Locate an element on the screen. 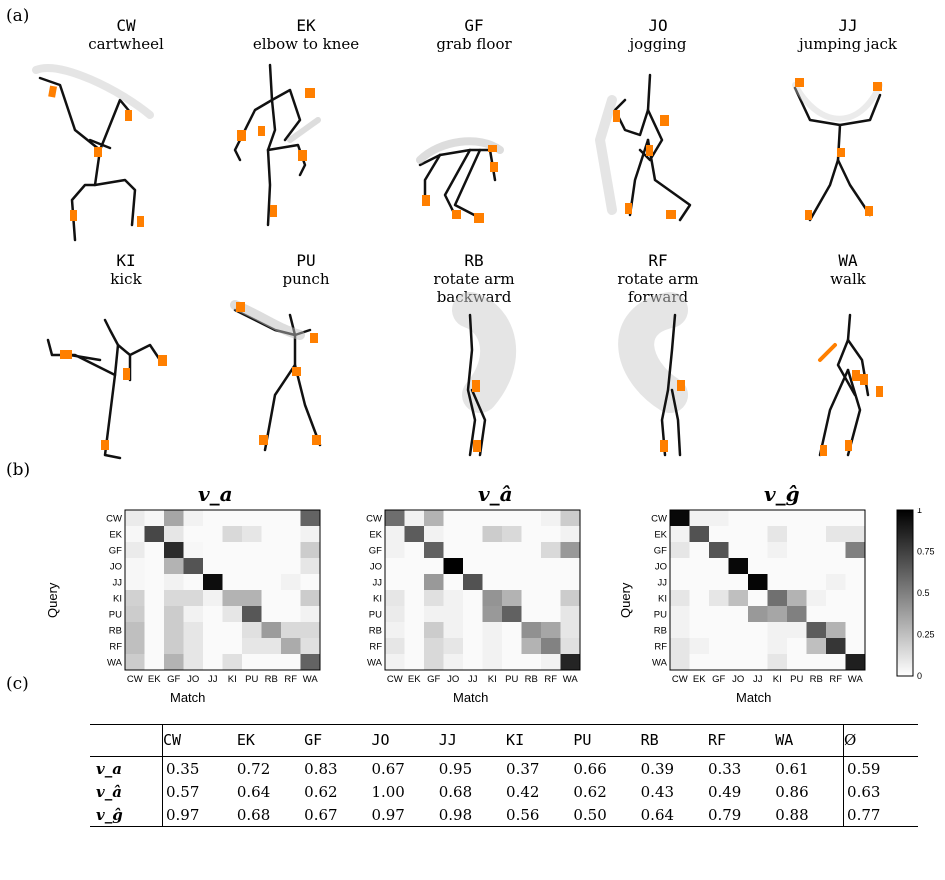  action-code: JO is located at coordinates (658, 25).